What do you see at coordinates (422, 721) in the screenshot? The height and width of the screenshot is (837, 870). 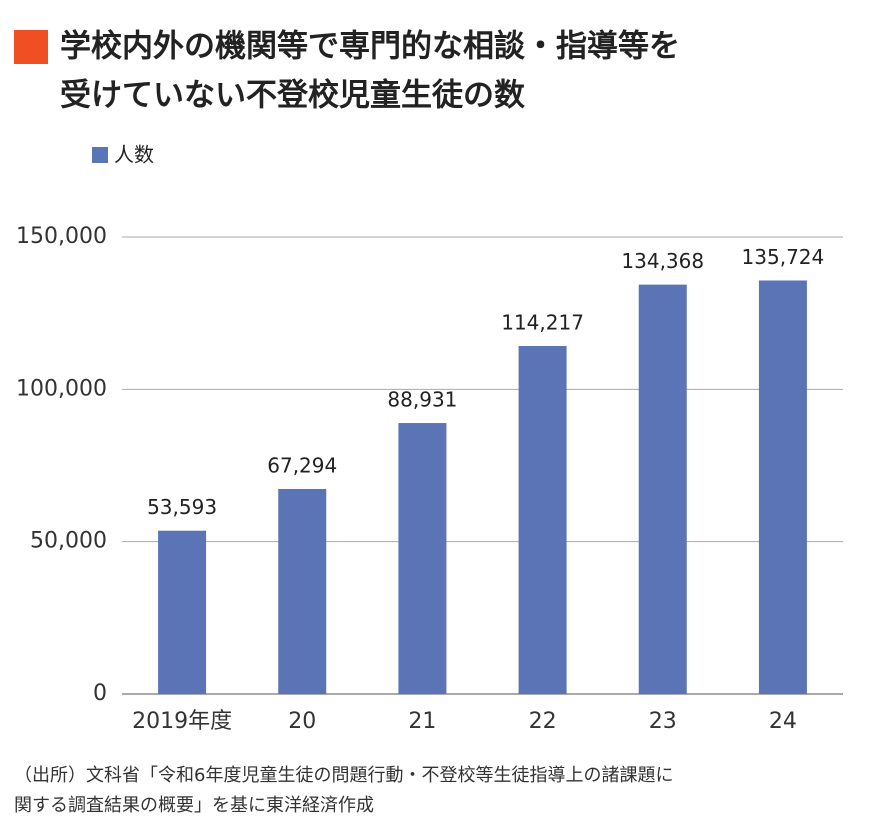 I see `x-tick-label: 21` at bounding box center [422, 721].